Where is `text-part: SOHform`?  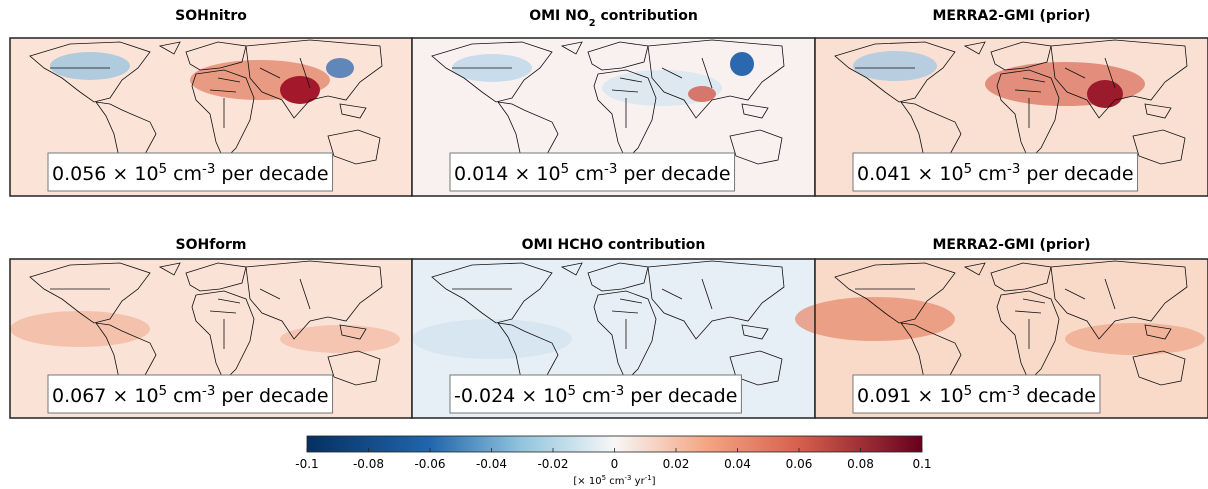 text-part: SOHform is located at coordinates (211, 245).